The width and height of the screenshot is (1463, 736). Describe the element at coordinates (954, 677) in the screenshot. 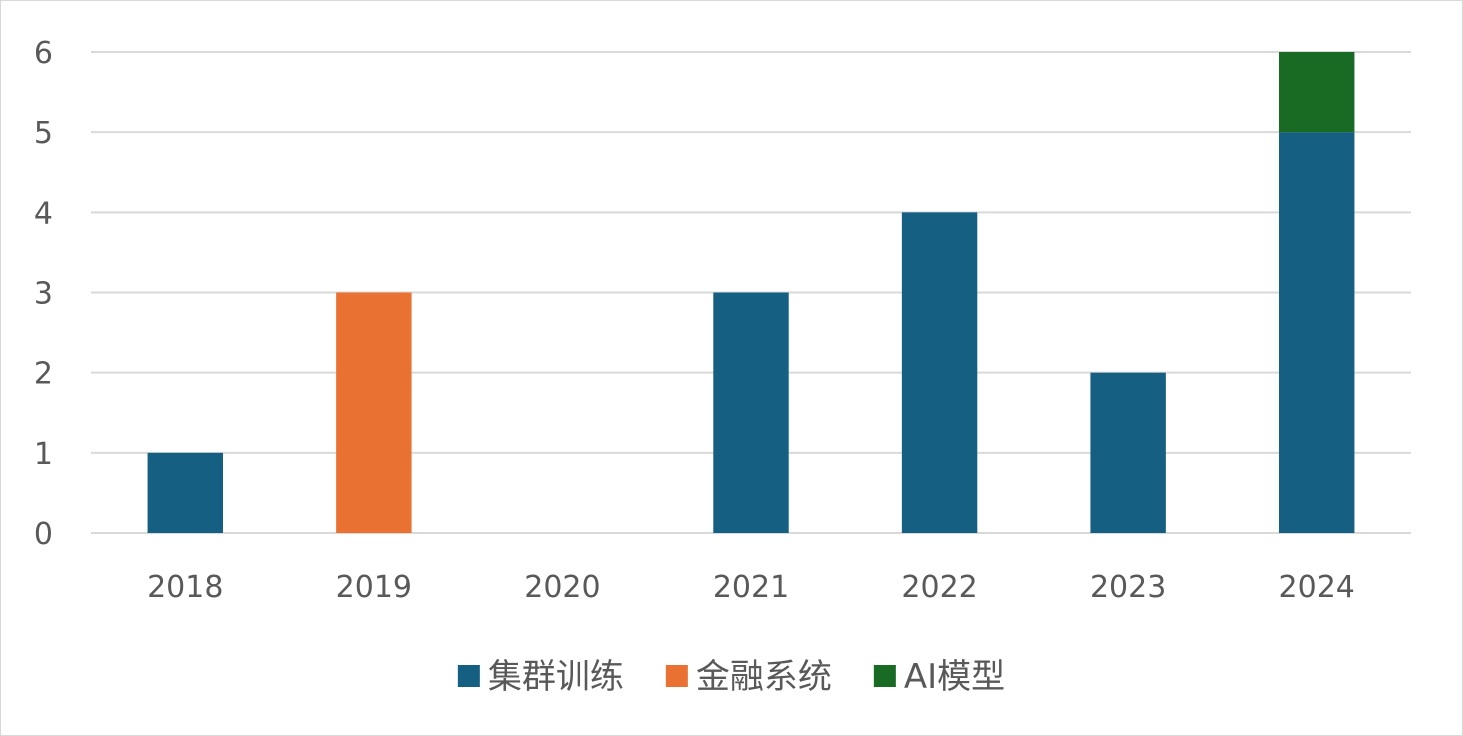

I see `legend-label: AI模型` at that location.